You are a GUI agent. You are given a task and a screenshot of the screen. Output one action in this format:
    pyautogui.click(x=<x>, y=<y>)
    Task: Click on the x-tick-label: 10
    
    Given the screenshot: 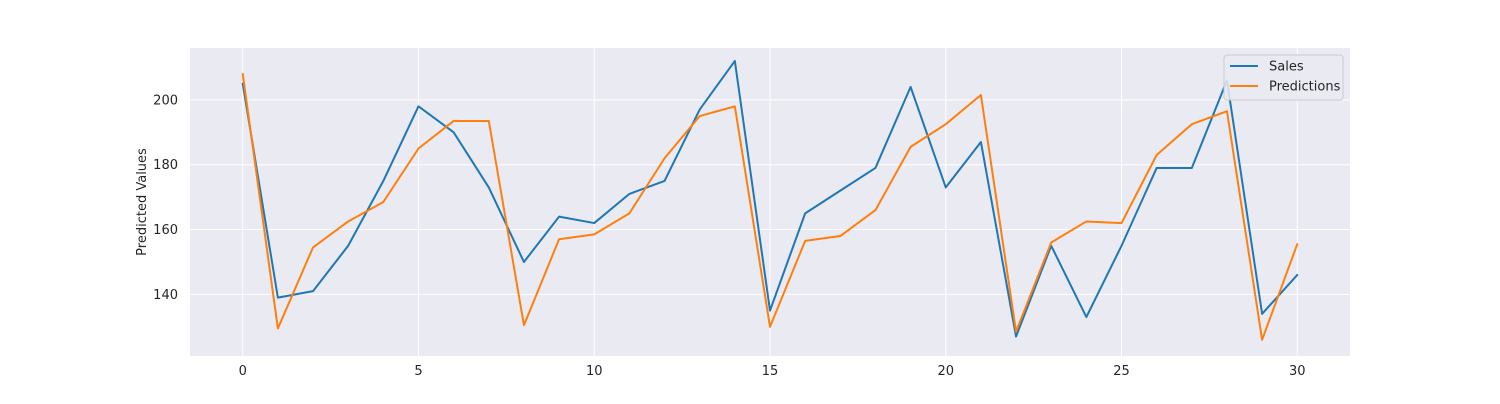 What is the action you would take?
    pyautogui.click(x=594, y=371)
    